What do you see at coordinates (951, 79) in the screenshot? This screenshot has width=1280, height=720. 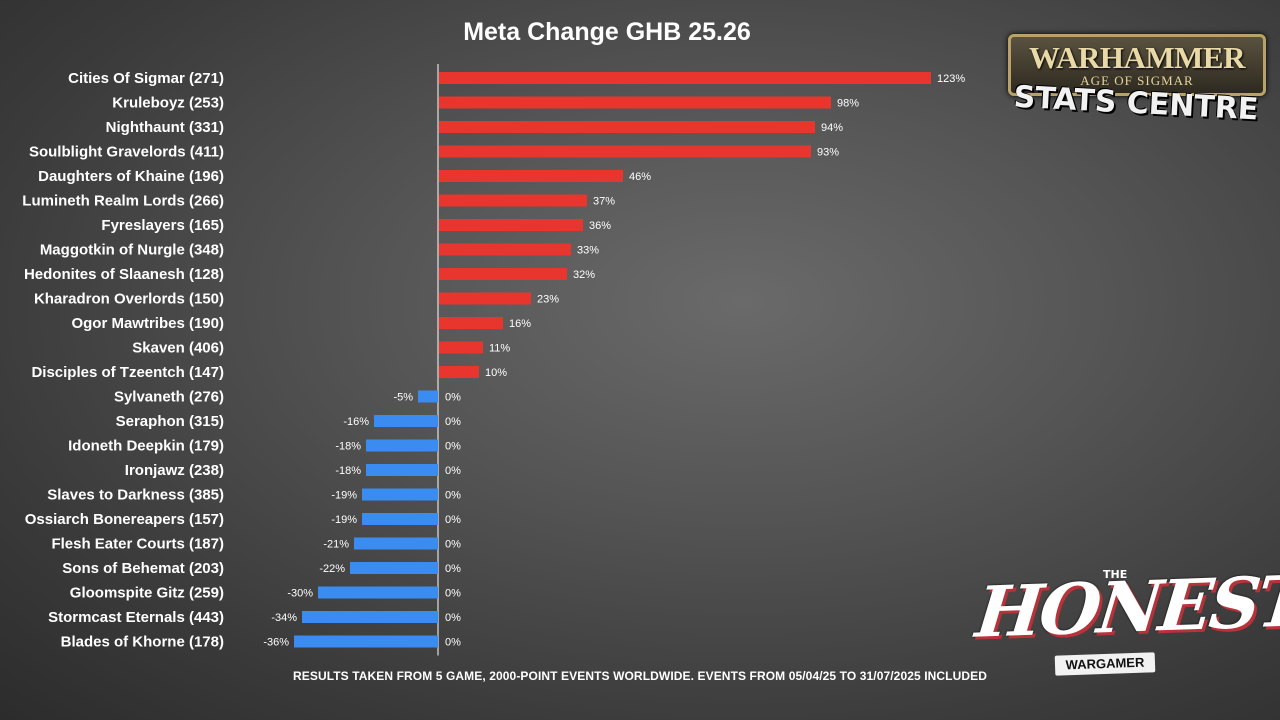 I see `data-label: 123%` at bounding box center [951, 79].